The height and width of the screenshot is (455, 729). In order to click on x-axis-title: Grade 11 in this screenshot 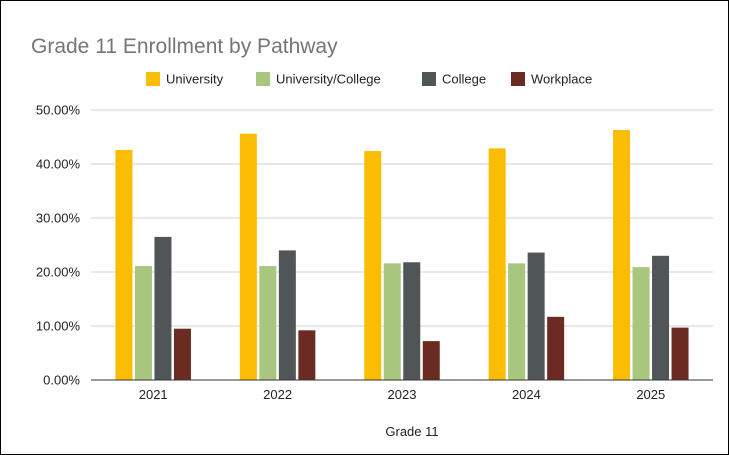, I will do `click(411, 431)`.